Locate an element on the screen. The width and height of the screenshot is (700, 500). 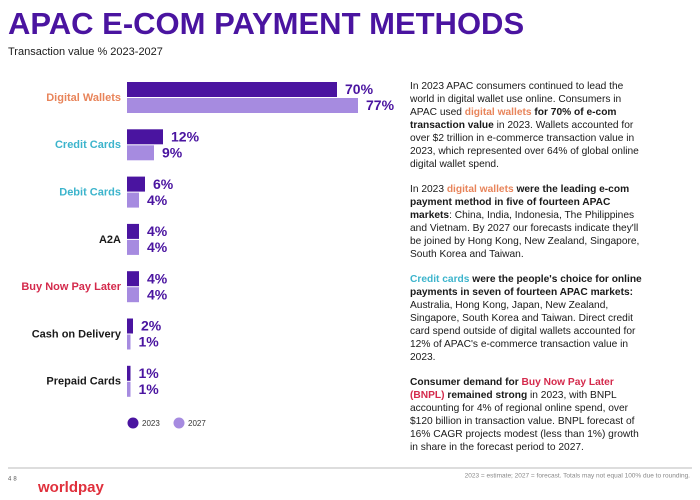
category-label: Cash on Delivery is located at coordinates (77, 334).